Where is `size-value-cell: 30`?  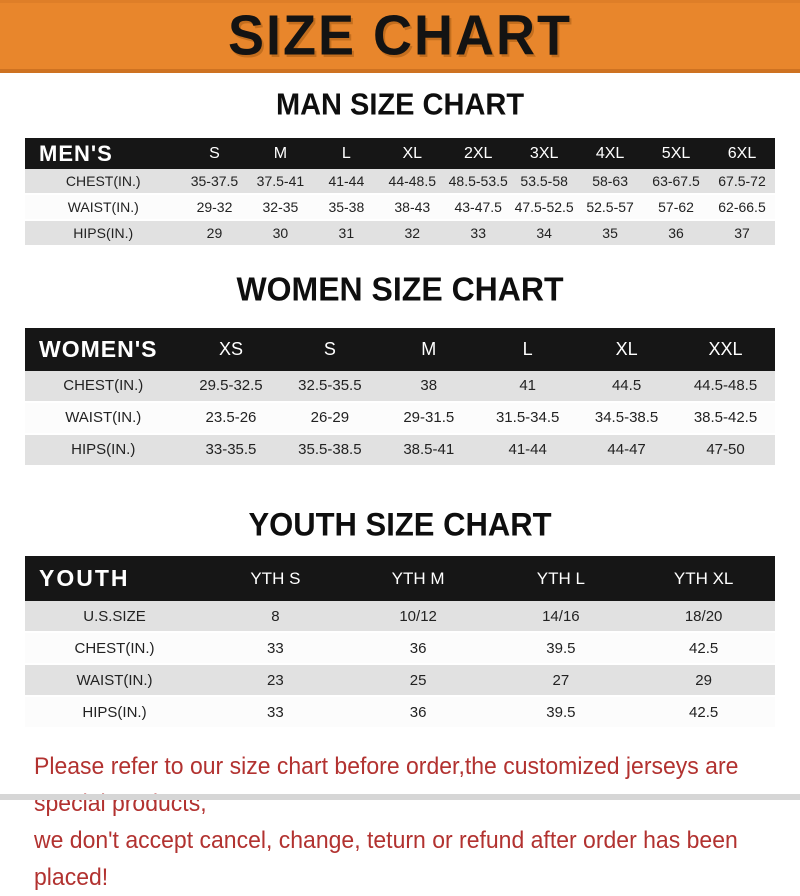 size-value-cell: 30 is located at coordinates (280, 233).